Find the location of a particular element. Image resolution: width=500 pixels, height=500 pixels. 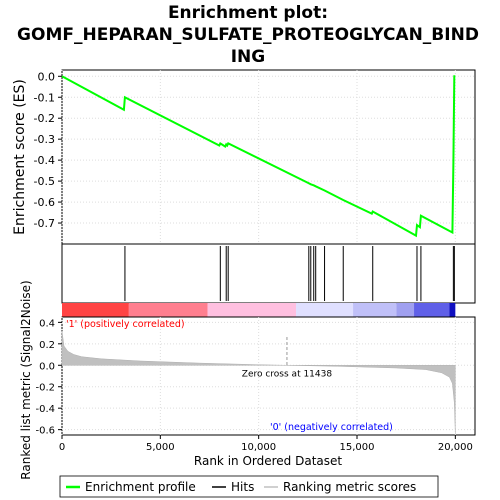

es-ticks: 0.0 -0.1 -0.2 -0.3 -0.4 -0.5 -0.6 -0.7 is located at coordinates (48, 150).